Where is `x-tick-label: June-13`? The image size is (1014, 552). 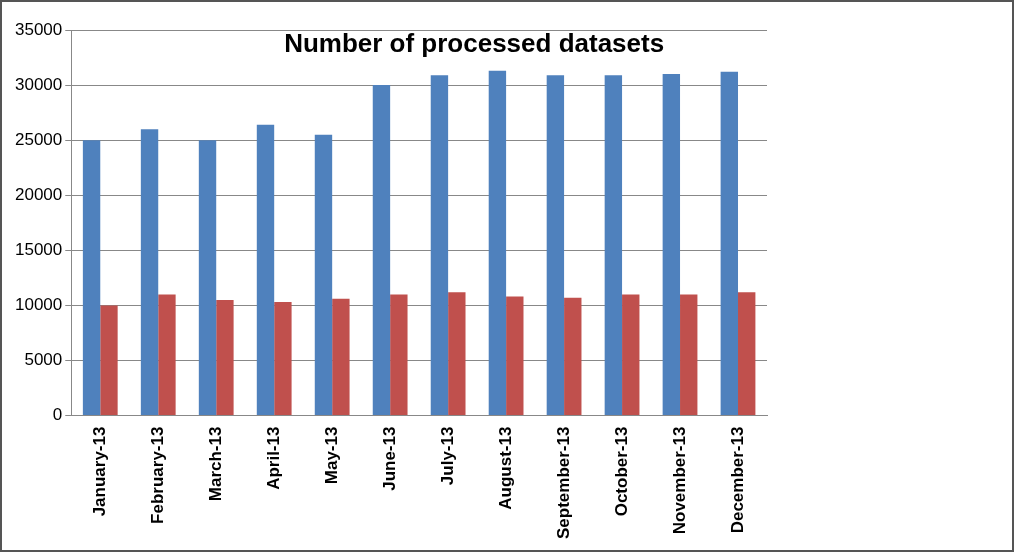 x-tick-label: June-13 is located at coordinates (389, 458).